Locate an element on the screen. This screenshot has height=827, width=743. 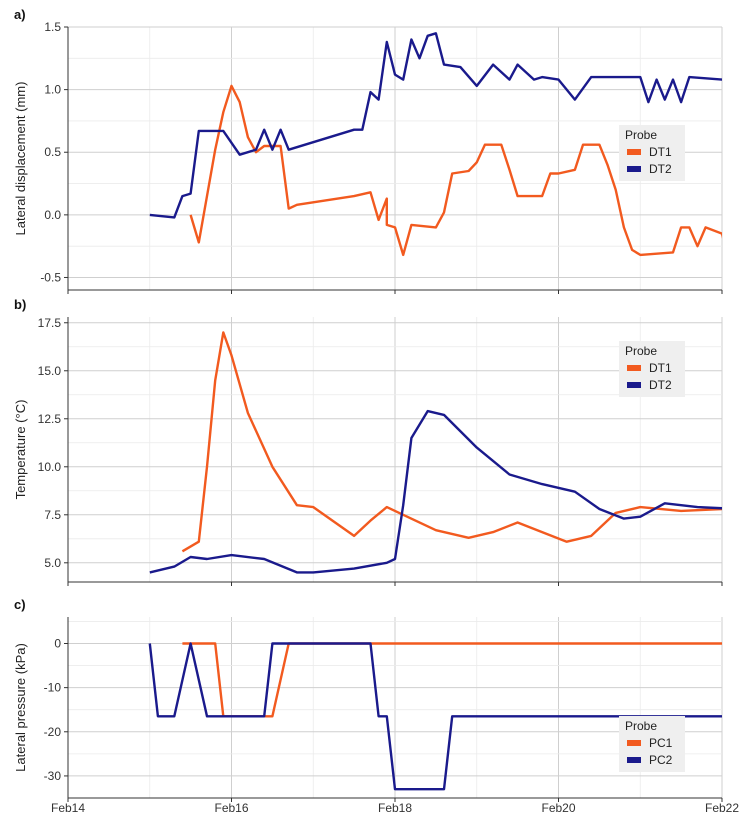
x-tick-label: Feb16 is located at coordinates (231, 808).